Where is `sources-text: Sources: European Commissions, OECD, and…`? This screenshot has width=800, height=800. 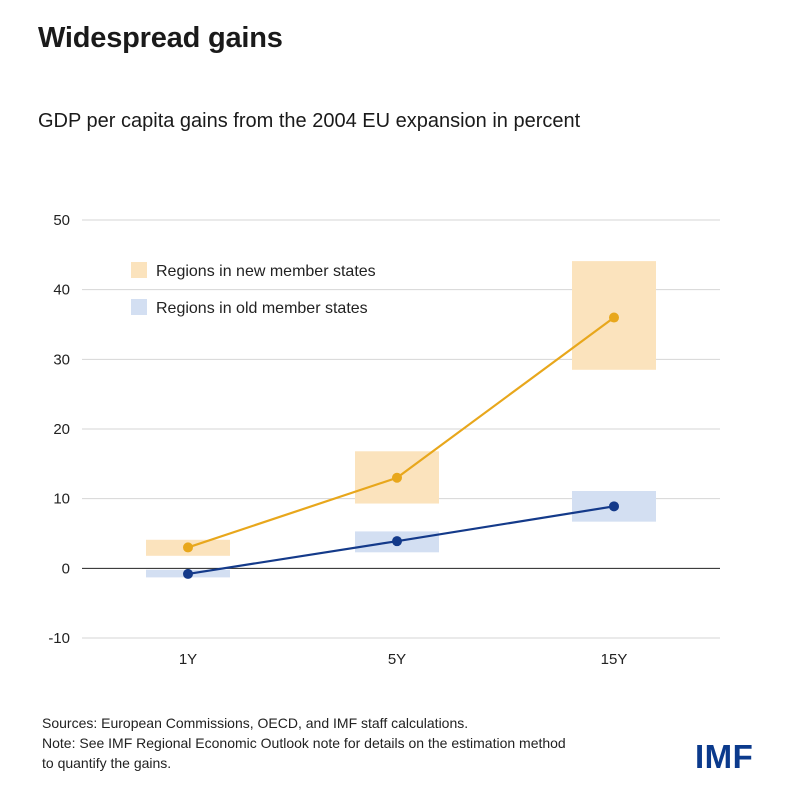
sources-text: Sources: European Commissions, OECD, and… is located at coordinates (255, 723).